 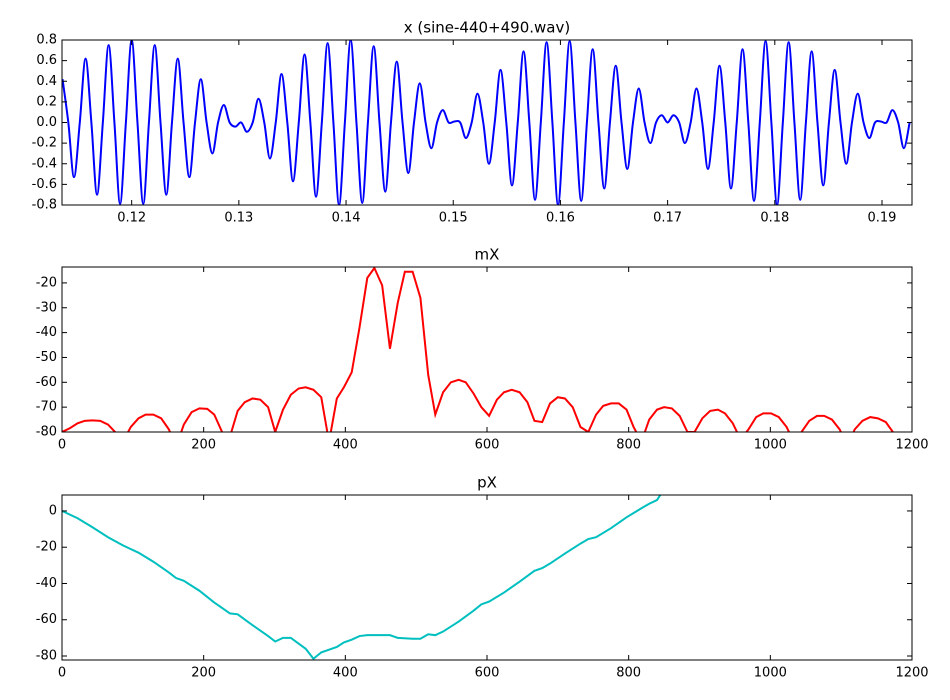 I want to click on chart-title: pX, so click(x=487, y=483).